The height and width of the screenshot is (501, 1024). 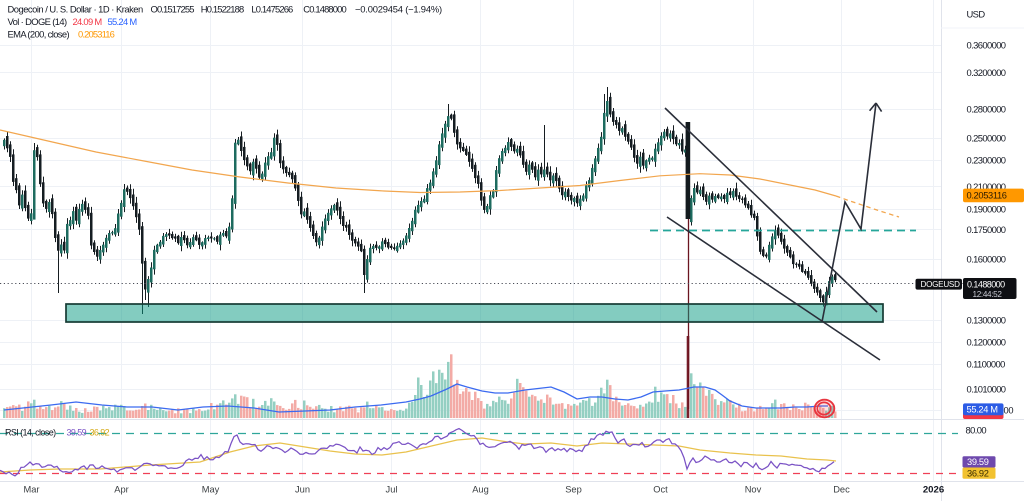 I want to click on svg-text: 0.3600000, so click(x=986, y=44).